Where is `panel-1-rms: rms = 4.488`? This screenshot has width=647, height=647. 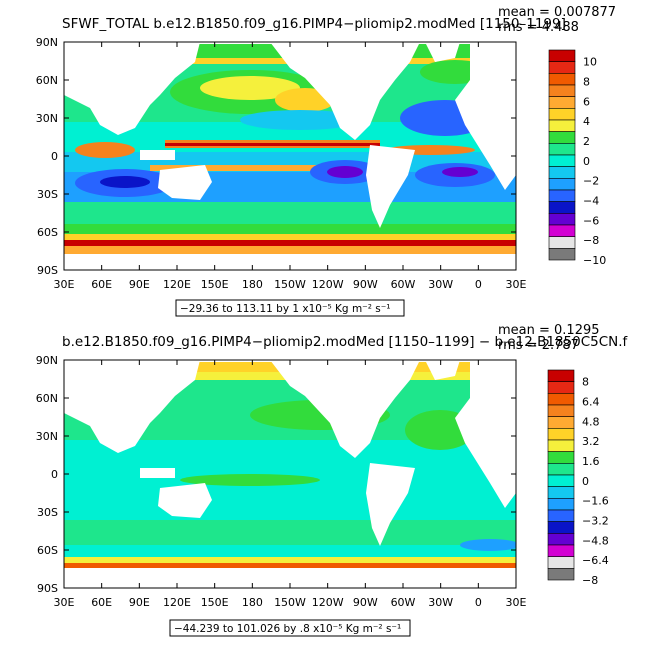
panel-1-rms: rms = 4.488 is located at coordinates (538, 27).